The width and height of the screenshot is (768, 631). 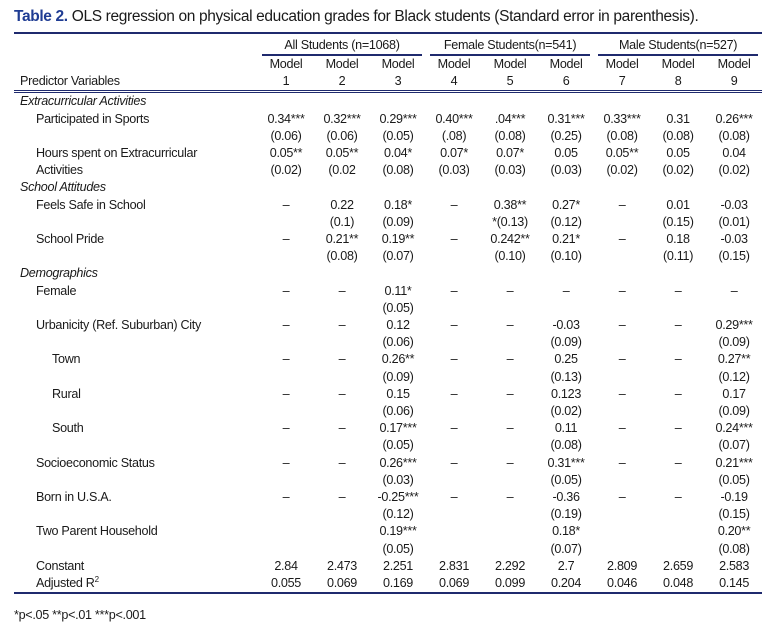 What do you see at coordinates (678, 221) in the screenshot?
I see `cell-model-8: (0.15)` at bounding box center [678, 221].